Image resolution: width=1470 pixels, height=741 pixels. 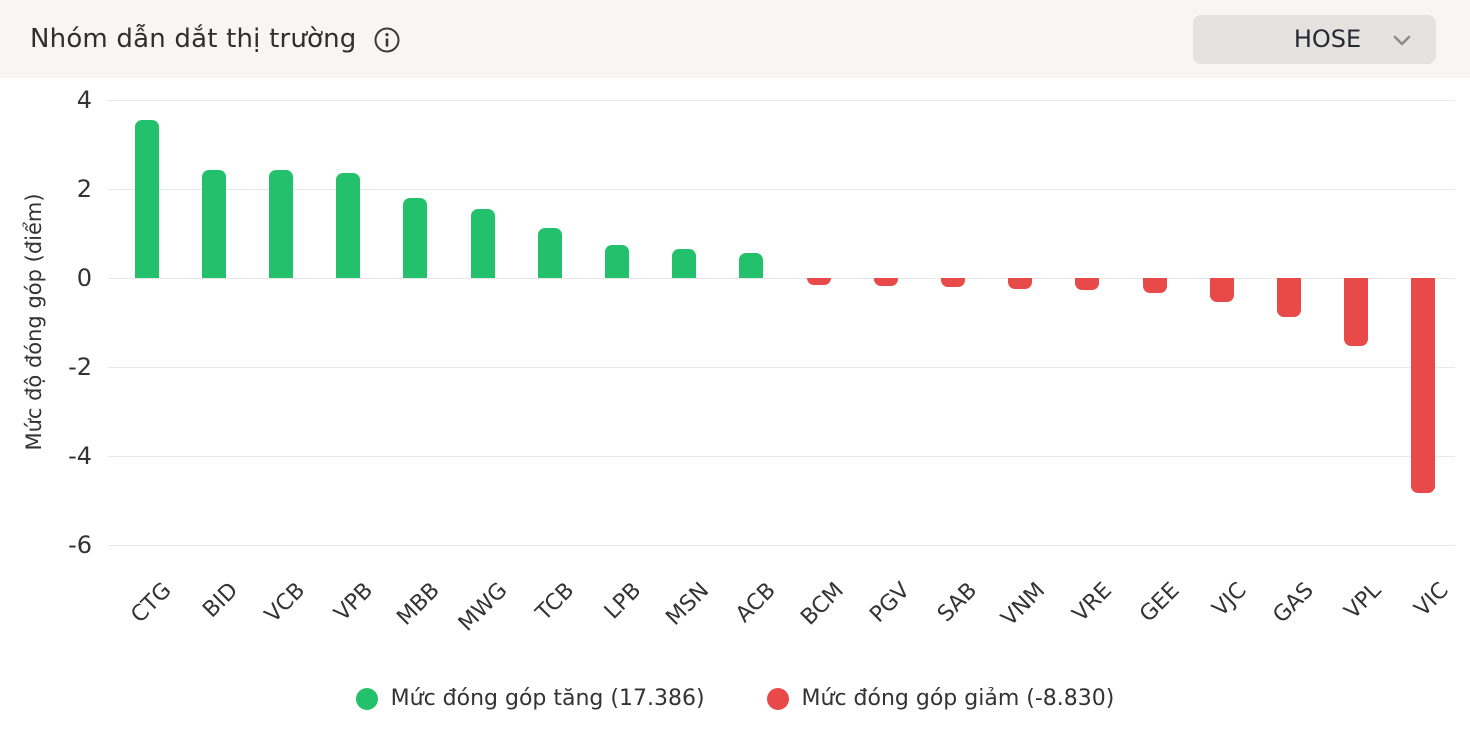 I want to click on chart-header: Nhóm dẫn dắt thị trường HOSE, so click(x=735, y=39).